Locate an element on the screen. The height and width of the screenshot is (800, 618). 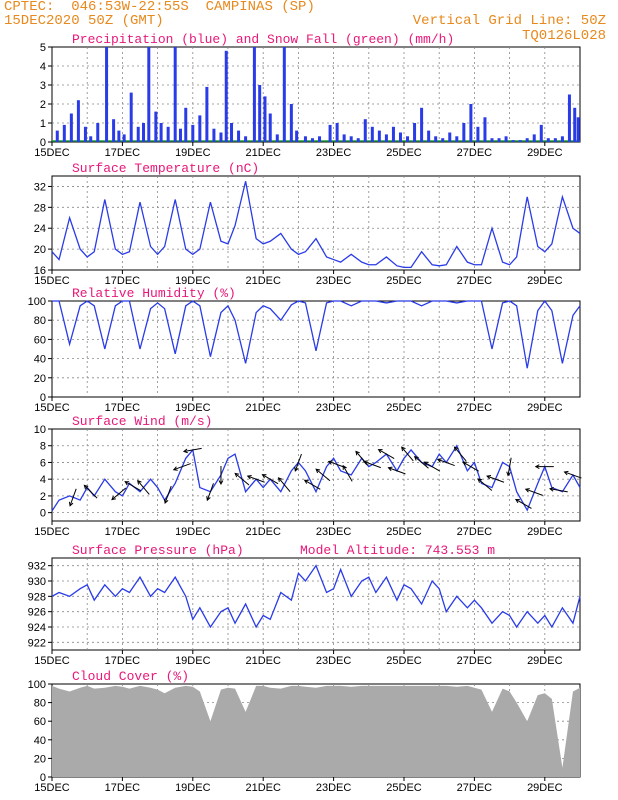
grid-line-note: Vertical Grid Line: 50Z is located at coordinates (509, 21).